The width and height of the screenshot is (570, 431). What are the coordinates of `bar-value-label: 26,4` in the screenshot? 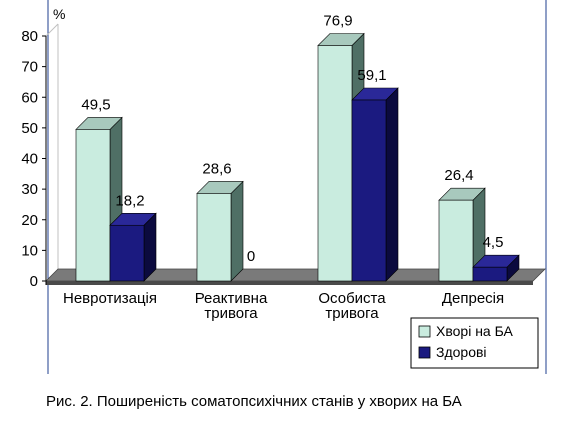 It's located at (458, 175).